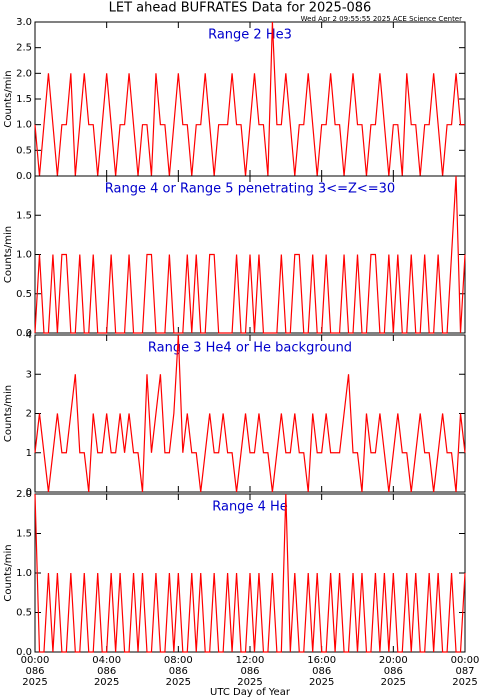 Image resolution: width=479 pixels, height=700 pixels. I want to click on x-tick-label: 16:00 086 2025, so click(321, 671).